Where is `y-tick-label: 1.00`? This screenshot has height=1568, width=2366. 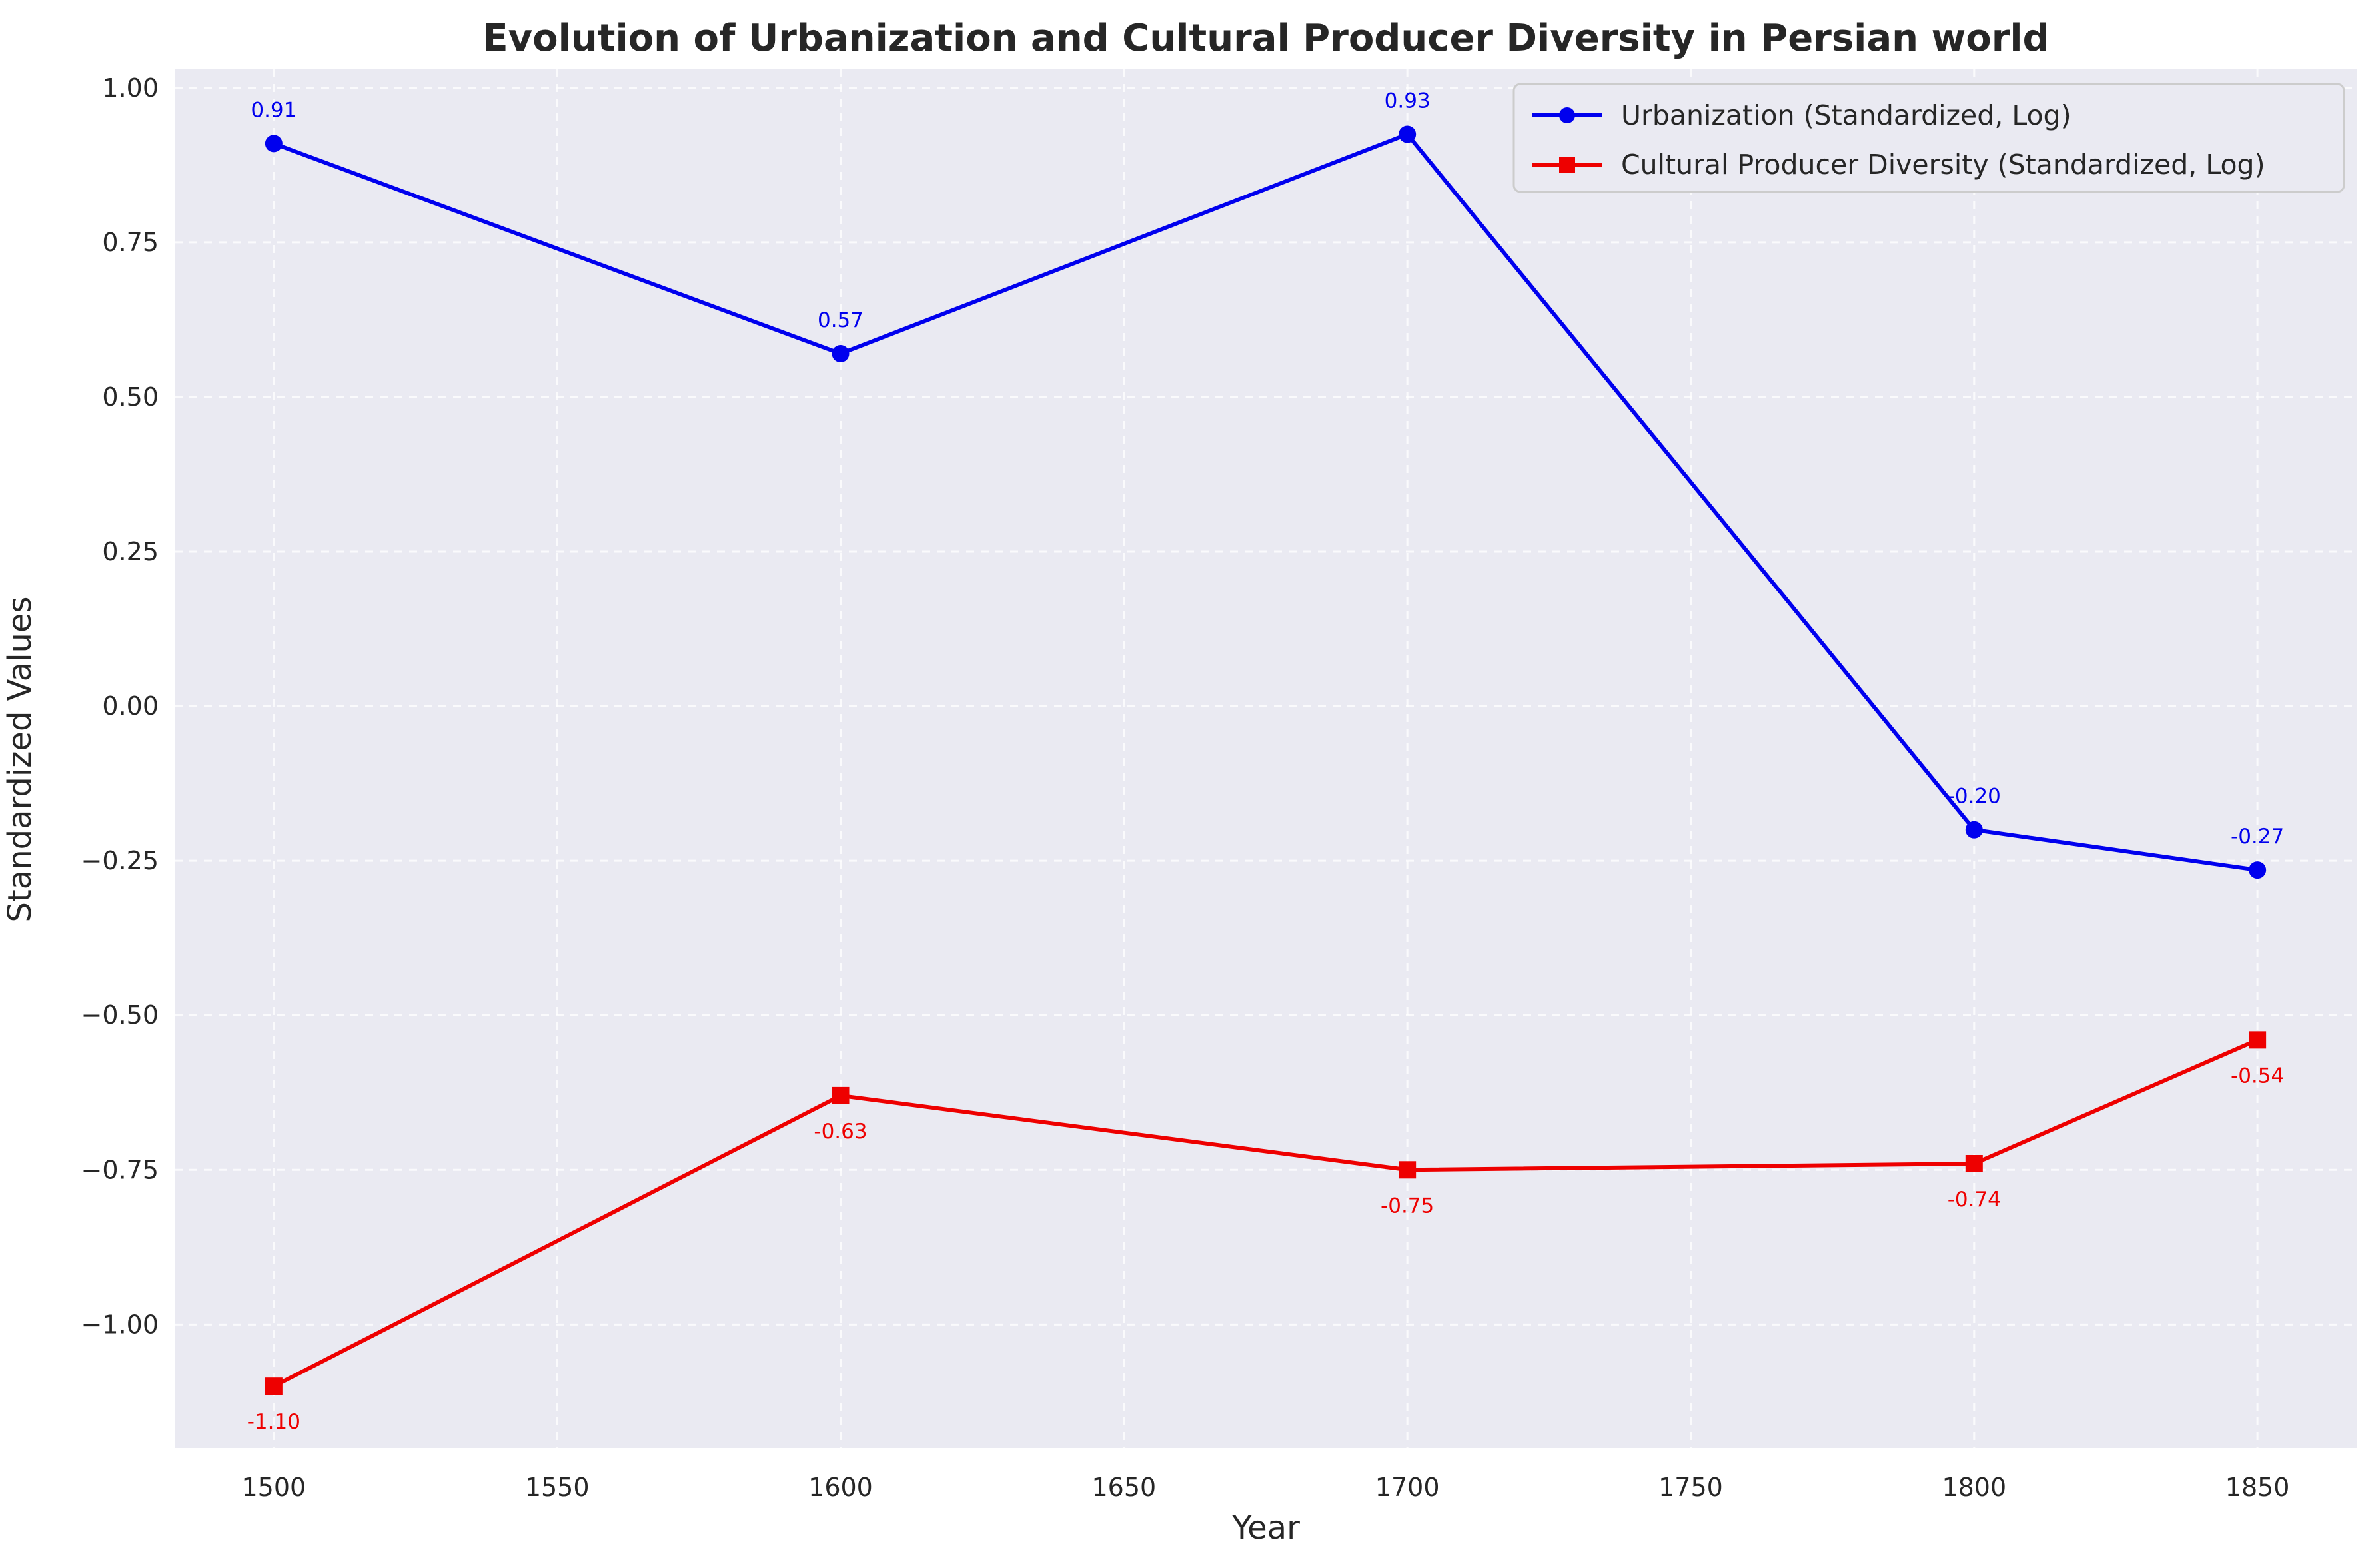 y-tick-label: 1.00 is located at coordinates (130, 88).